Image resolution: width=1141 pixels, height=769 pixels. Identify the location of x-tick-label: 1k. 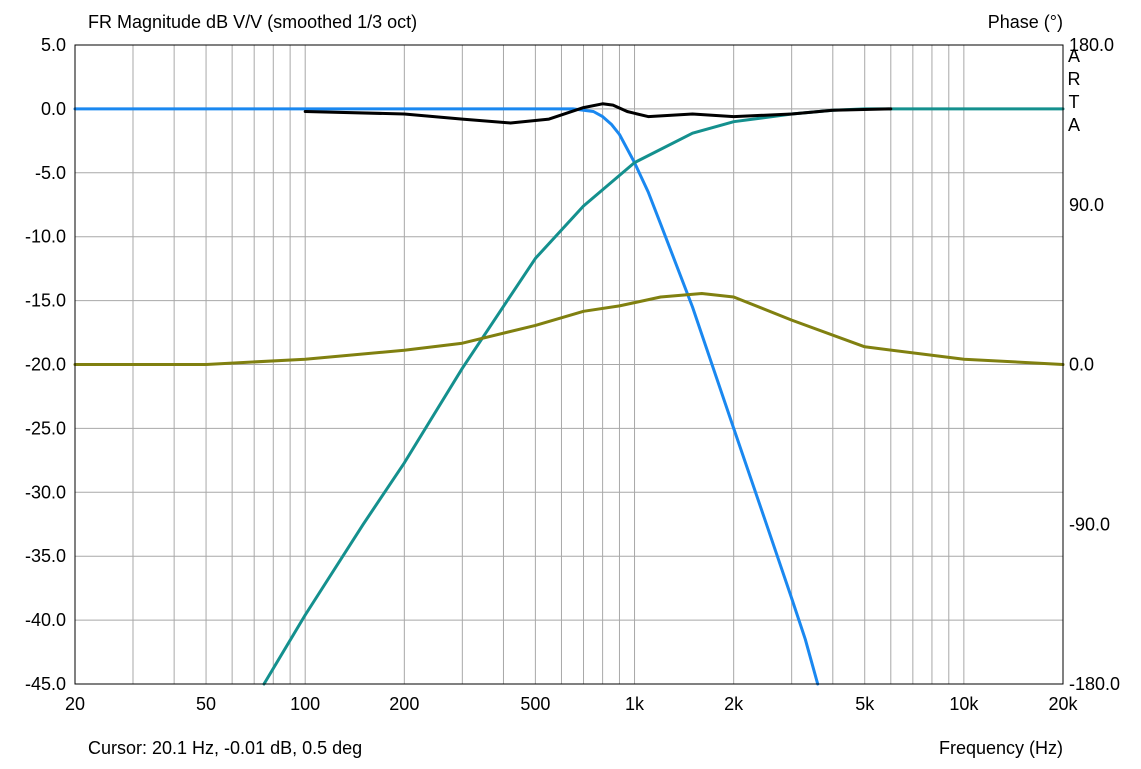
(635, 704).